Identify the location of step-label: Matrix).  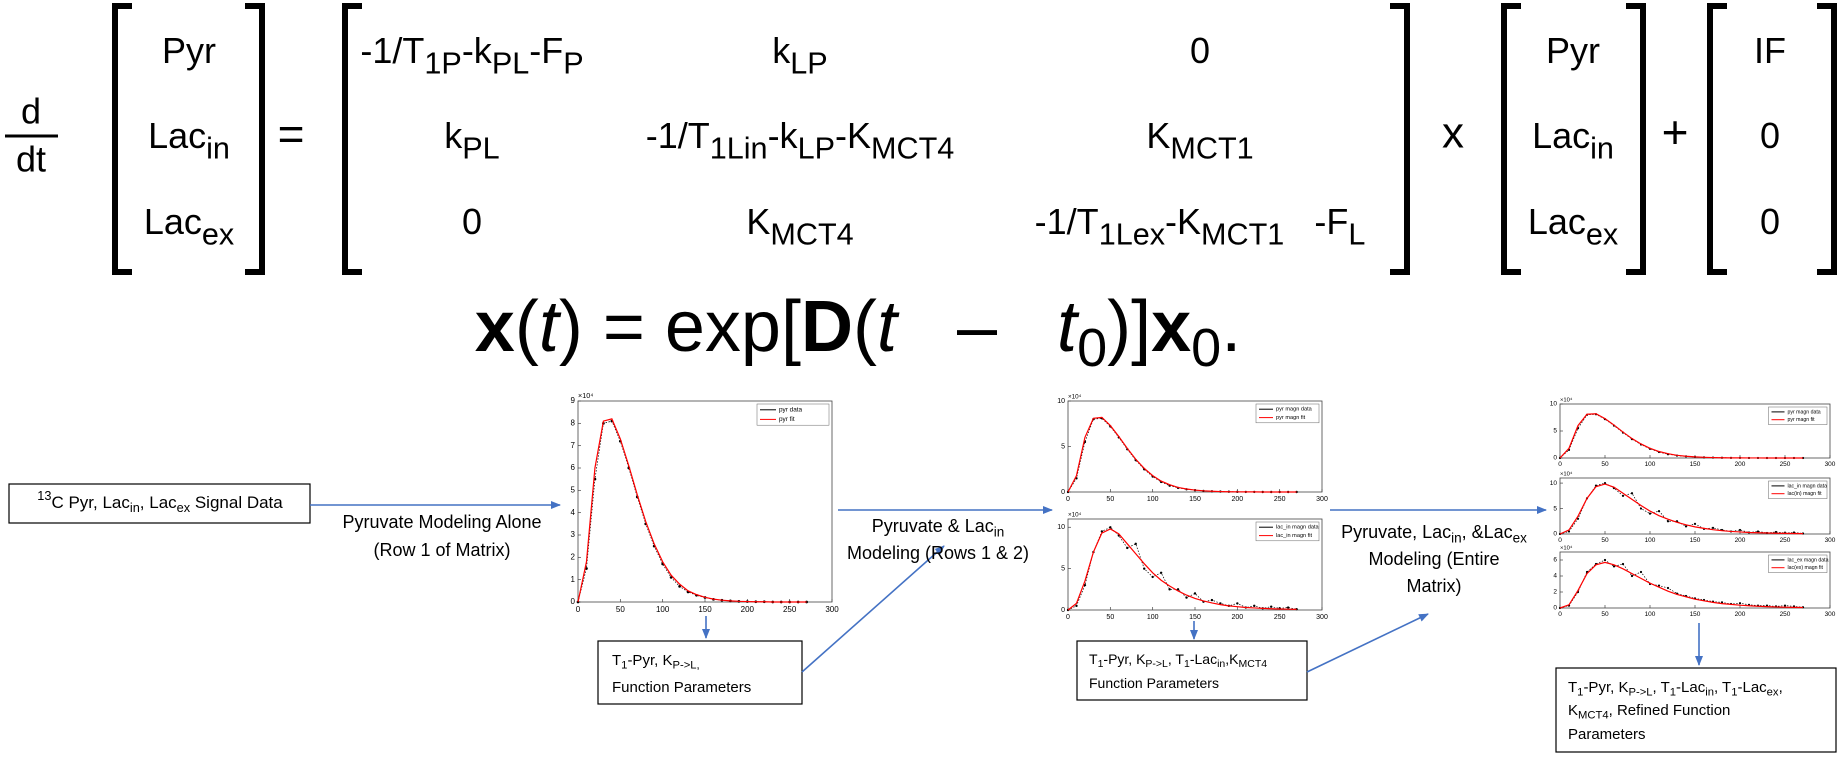
(1434, 586).